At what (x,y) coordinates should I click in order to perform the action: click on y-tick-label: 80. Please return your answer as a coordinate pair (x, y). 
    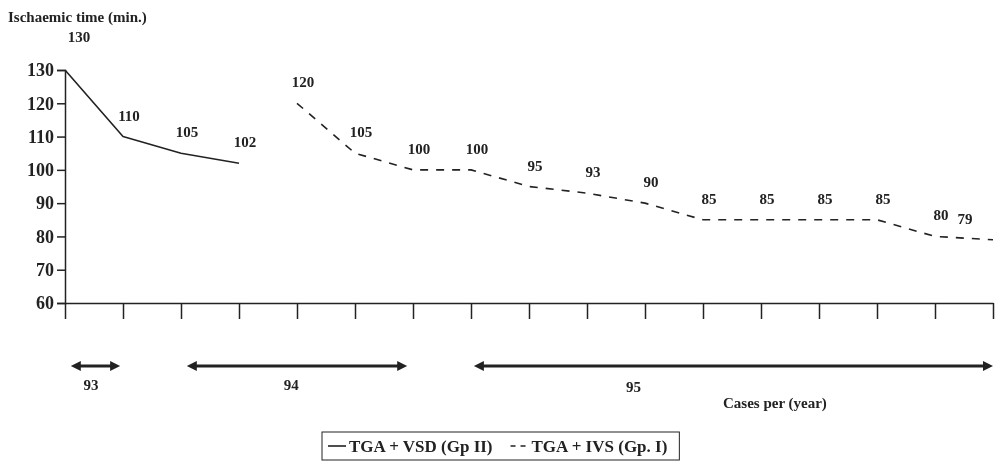
    Looking at the image, I should click on (45, 236).